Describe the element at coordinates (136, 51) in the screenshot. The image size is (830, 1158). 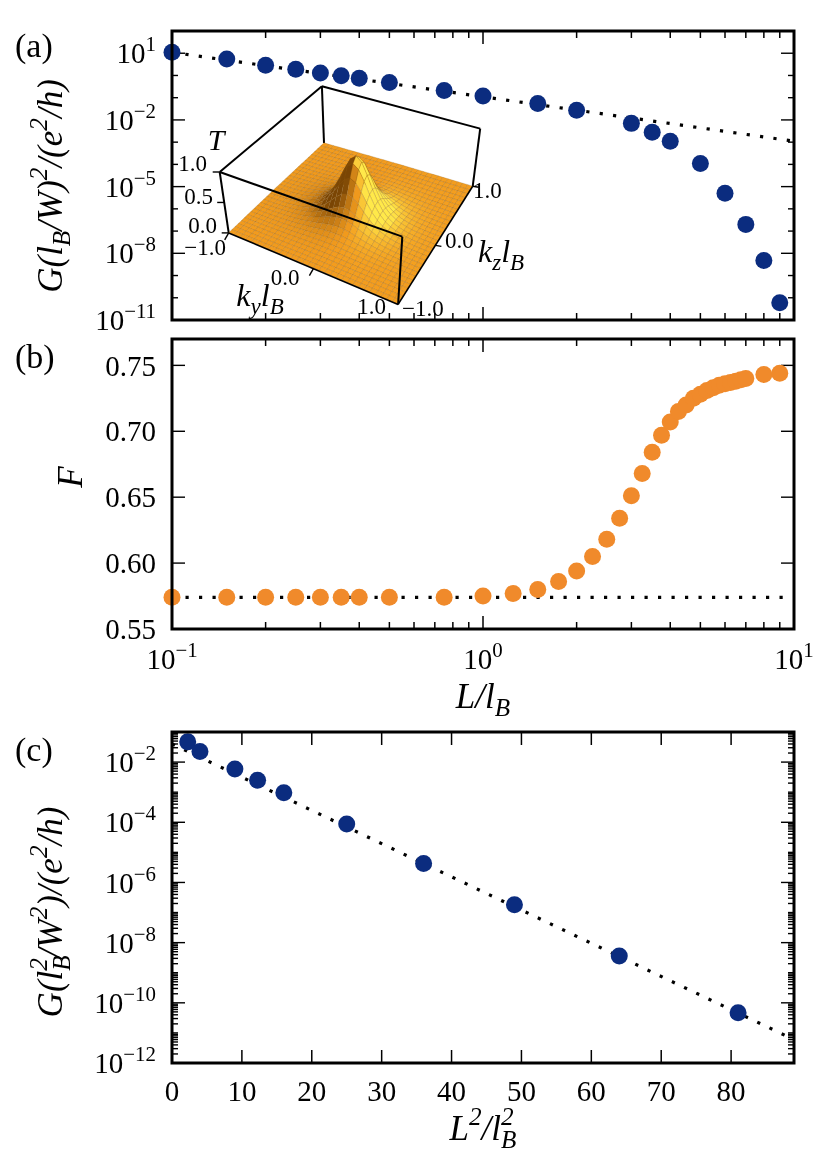
I see `y-tick-label: 10$^{1}$` at that location.